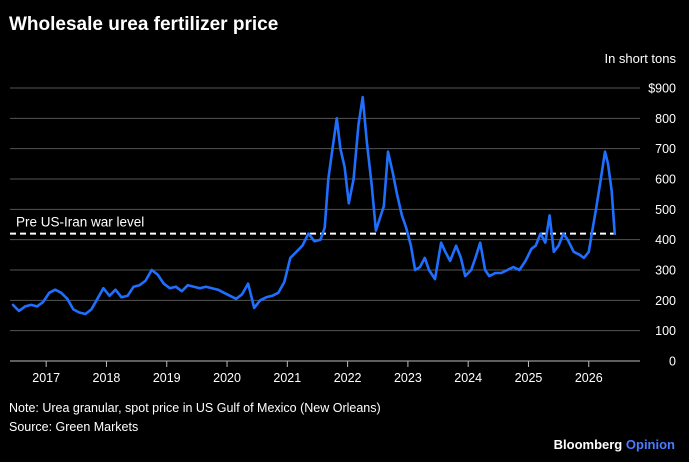 The image size is (689, 462). I want to click on x-tick-labels: 2017 2018 2019 2020 2021 2022 2023 2024 2025 2026, so click(317, 373).